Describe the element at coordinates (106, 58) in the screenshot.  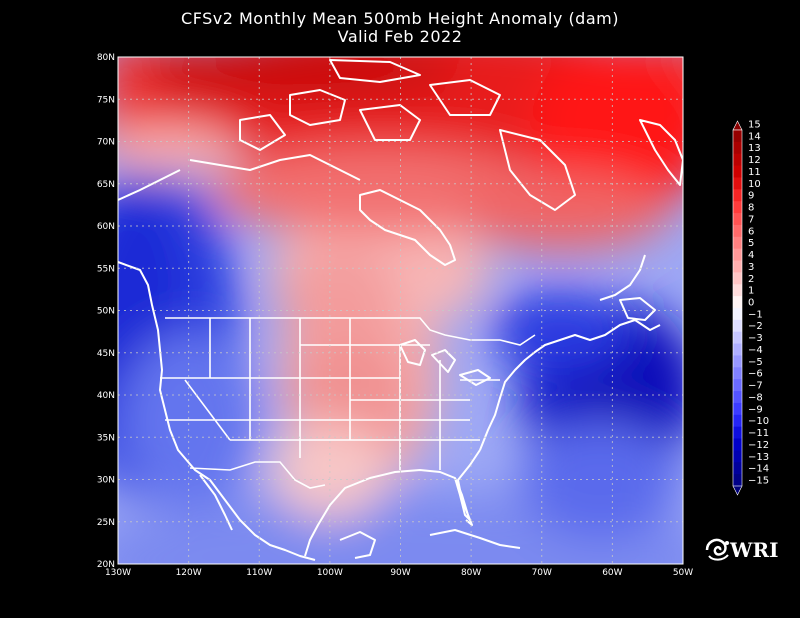
I see `y-tick-label: 80N` at that location.